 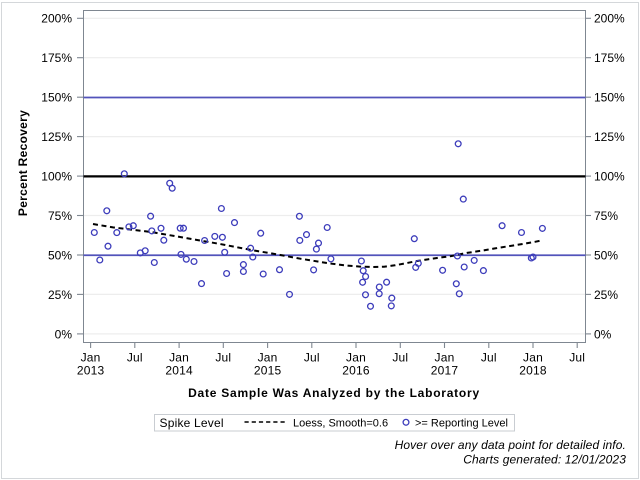 I want to click on svg-text: 2017, so click(x=445, y=371).